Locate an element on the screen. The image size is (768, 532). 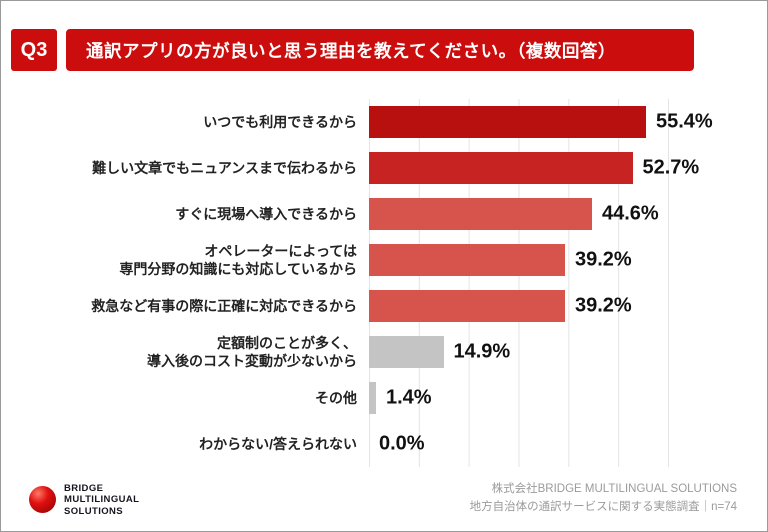
logo-line: MULTILINGUAL is located at coordinates (102, 500).